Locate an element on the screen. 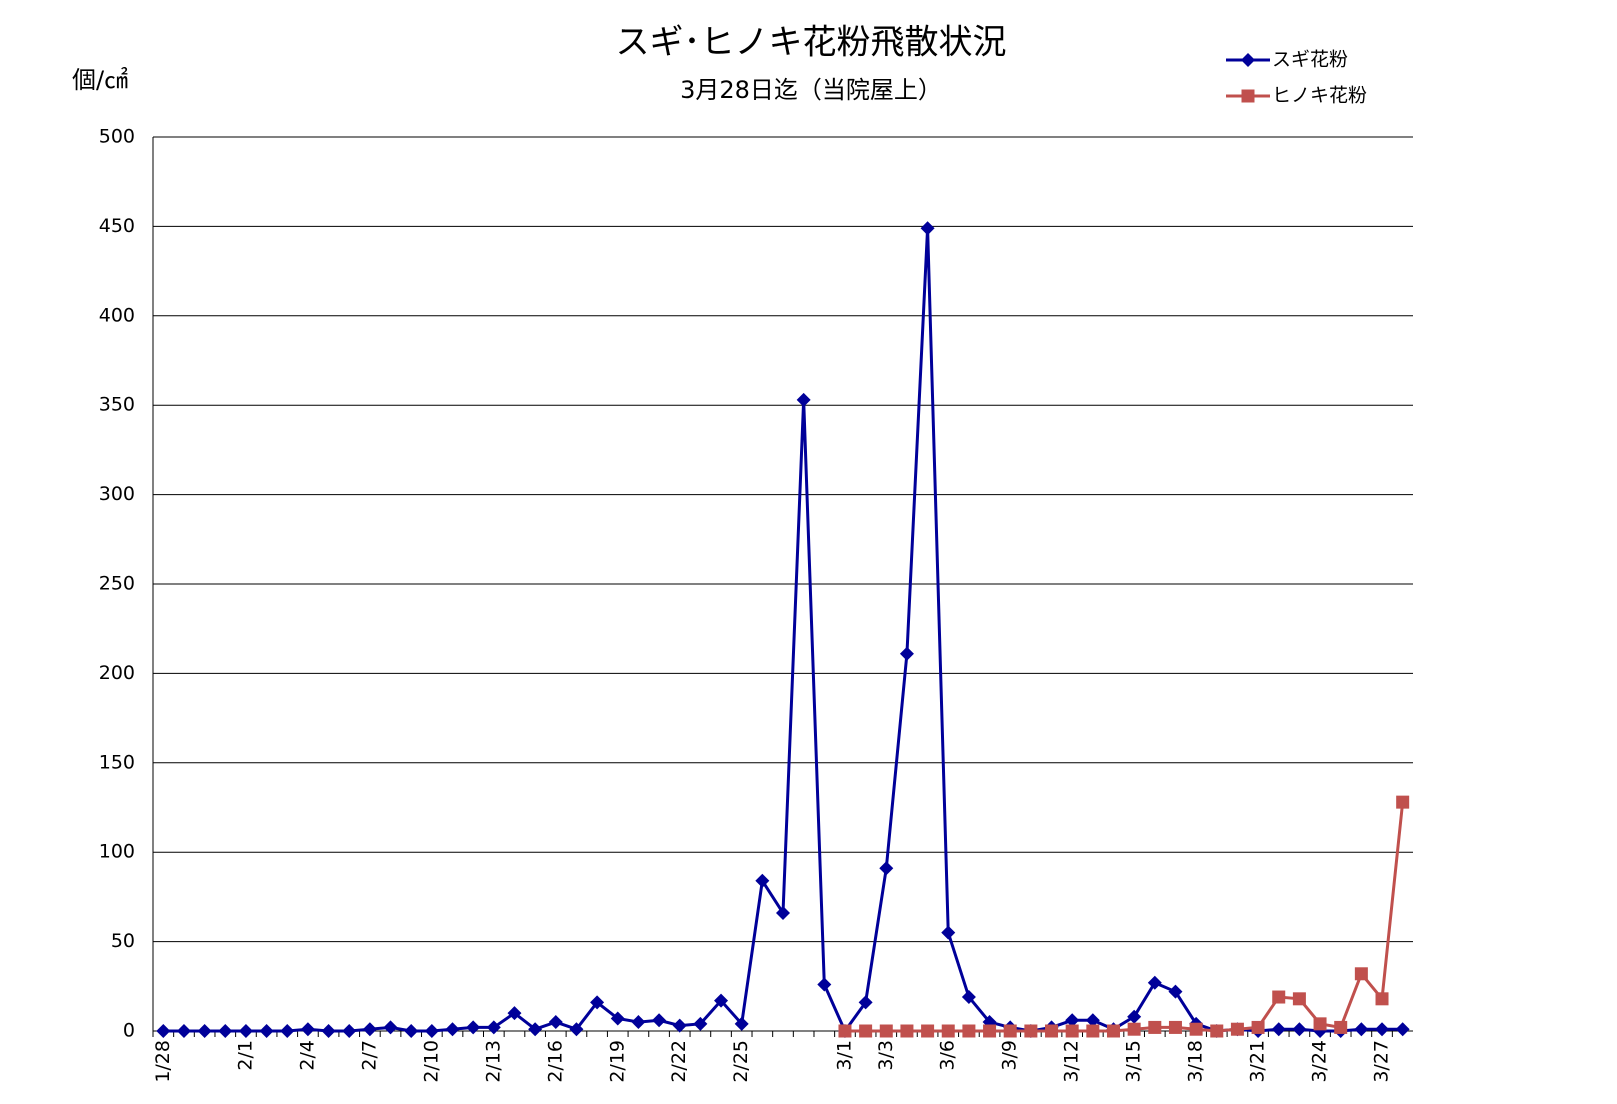  x-tick-label: 2/19 is located at coordinates (617, 1061).